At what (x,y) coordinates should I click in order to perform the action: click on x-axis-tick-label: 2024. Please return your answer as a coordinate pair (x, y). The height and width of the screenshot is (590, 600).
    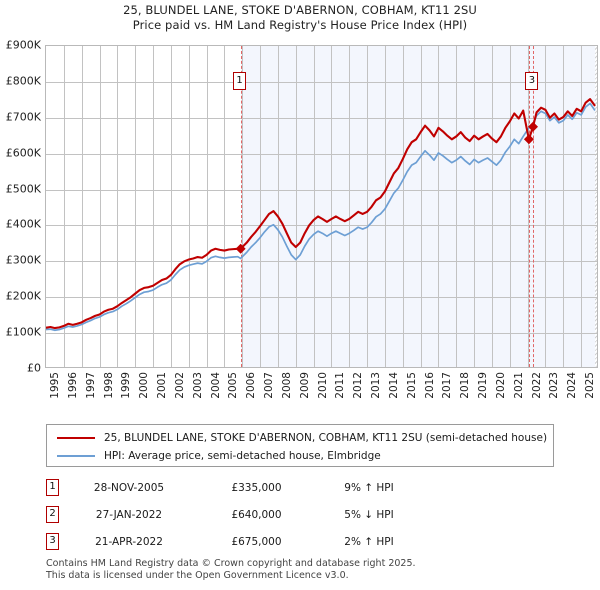
    Looking at the image, I should click on (572, 385).